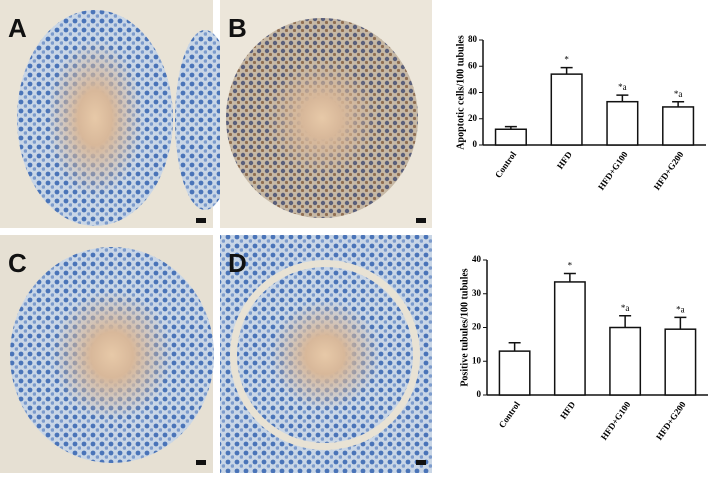 The width and height of the screenshot is (708, 478). I want to click on panel-label: C, so click(17, 263).